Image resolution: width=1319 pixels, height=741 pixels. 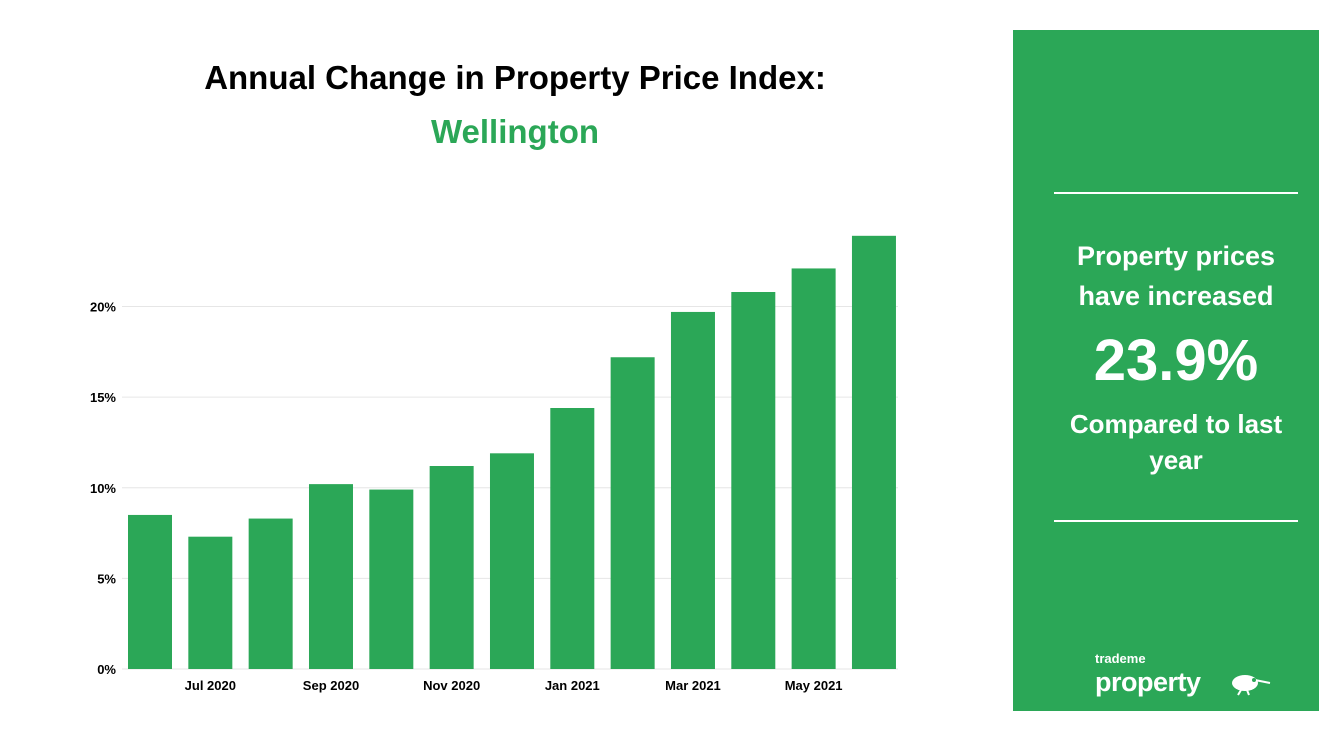 I want to click on y-tick-label: 20%, so click(x=103, y=307).